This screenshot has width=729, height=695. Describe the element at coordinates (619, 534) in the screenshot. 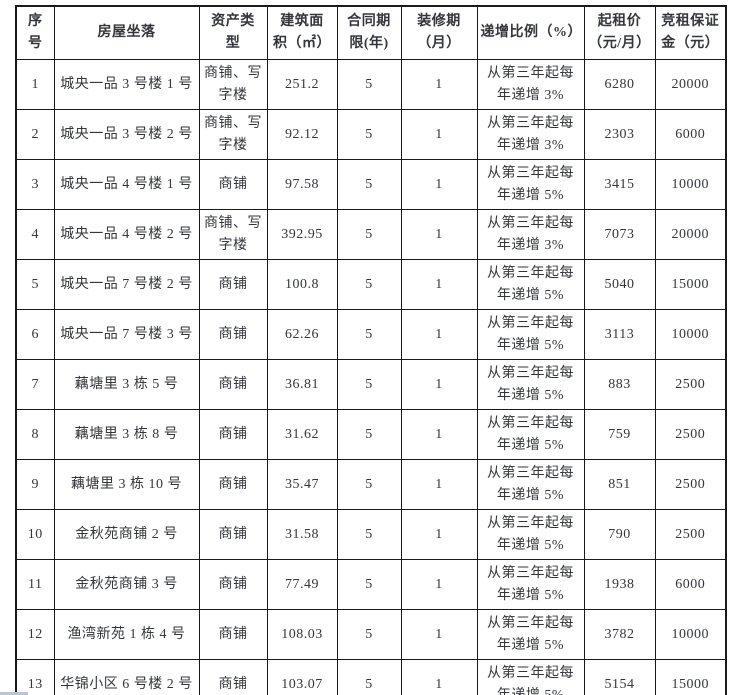

I see `cell-starting_rent: 790` at that location.